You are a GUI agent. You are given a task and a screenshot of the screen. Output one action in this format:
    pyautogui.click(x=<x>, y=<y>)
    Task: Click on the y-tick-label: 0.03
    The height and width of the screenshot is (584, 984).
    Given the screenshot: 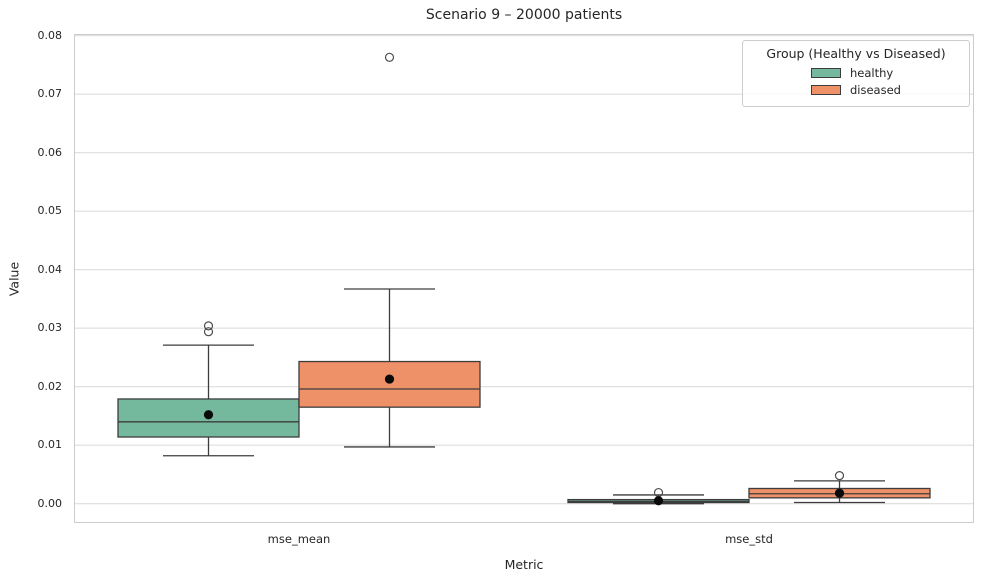 What is the action you would take?
    pyautogui.click(x=50, y=328)
    